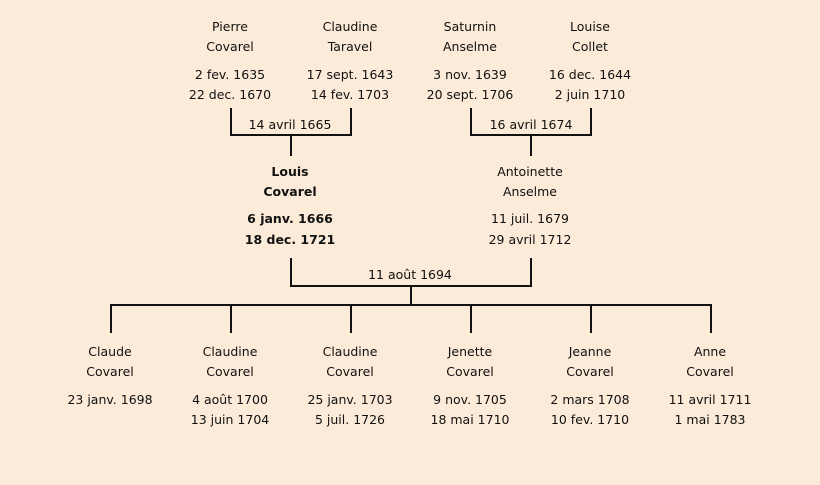 Image resolution: width=820 pixels, height=485 pixels. I want to click on person-birth-date: 9 nov. 1705, so click(470, 399).